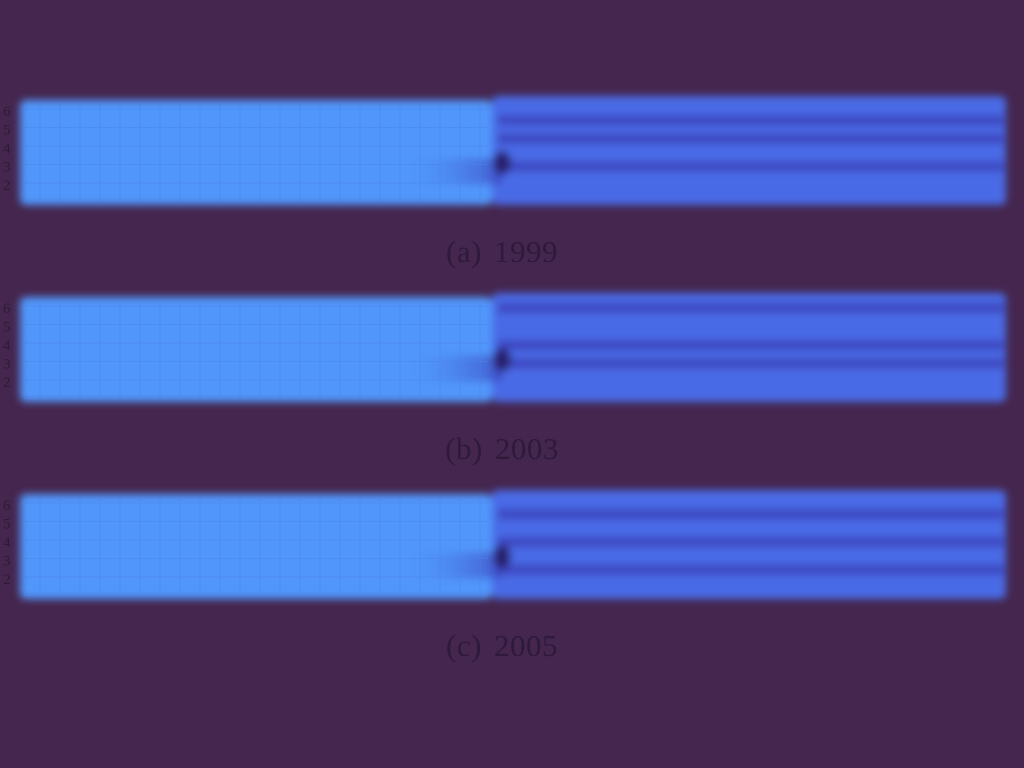 The image size is (1024, 768). Describe the element at coordinates (464, 645) in the screenshot. I see `caption-tag: (c)` at that location.